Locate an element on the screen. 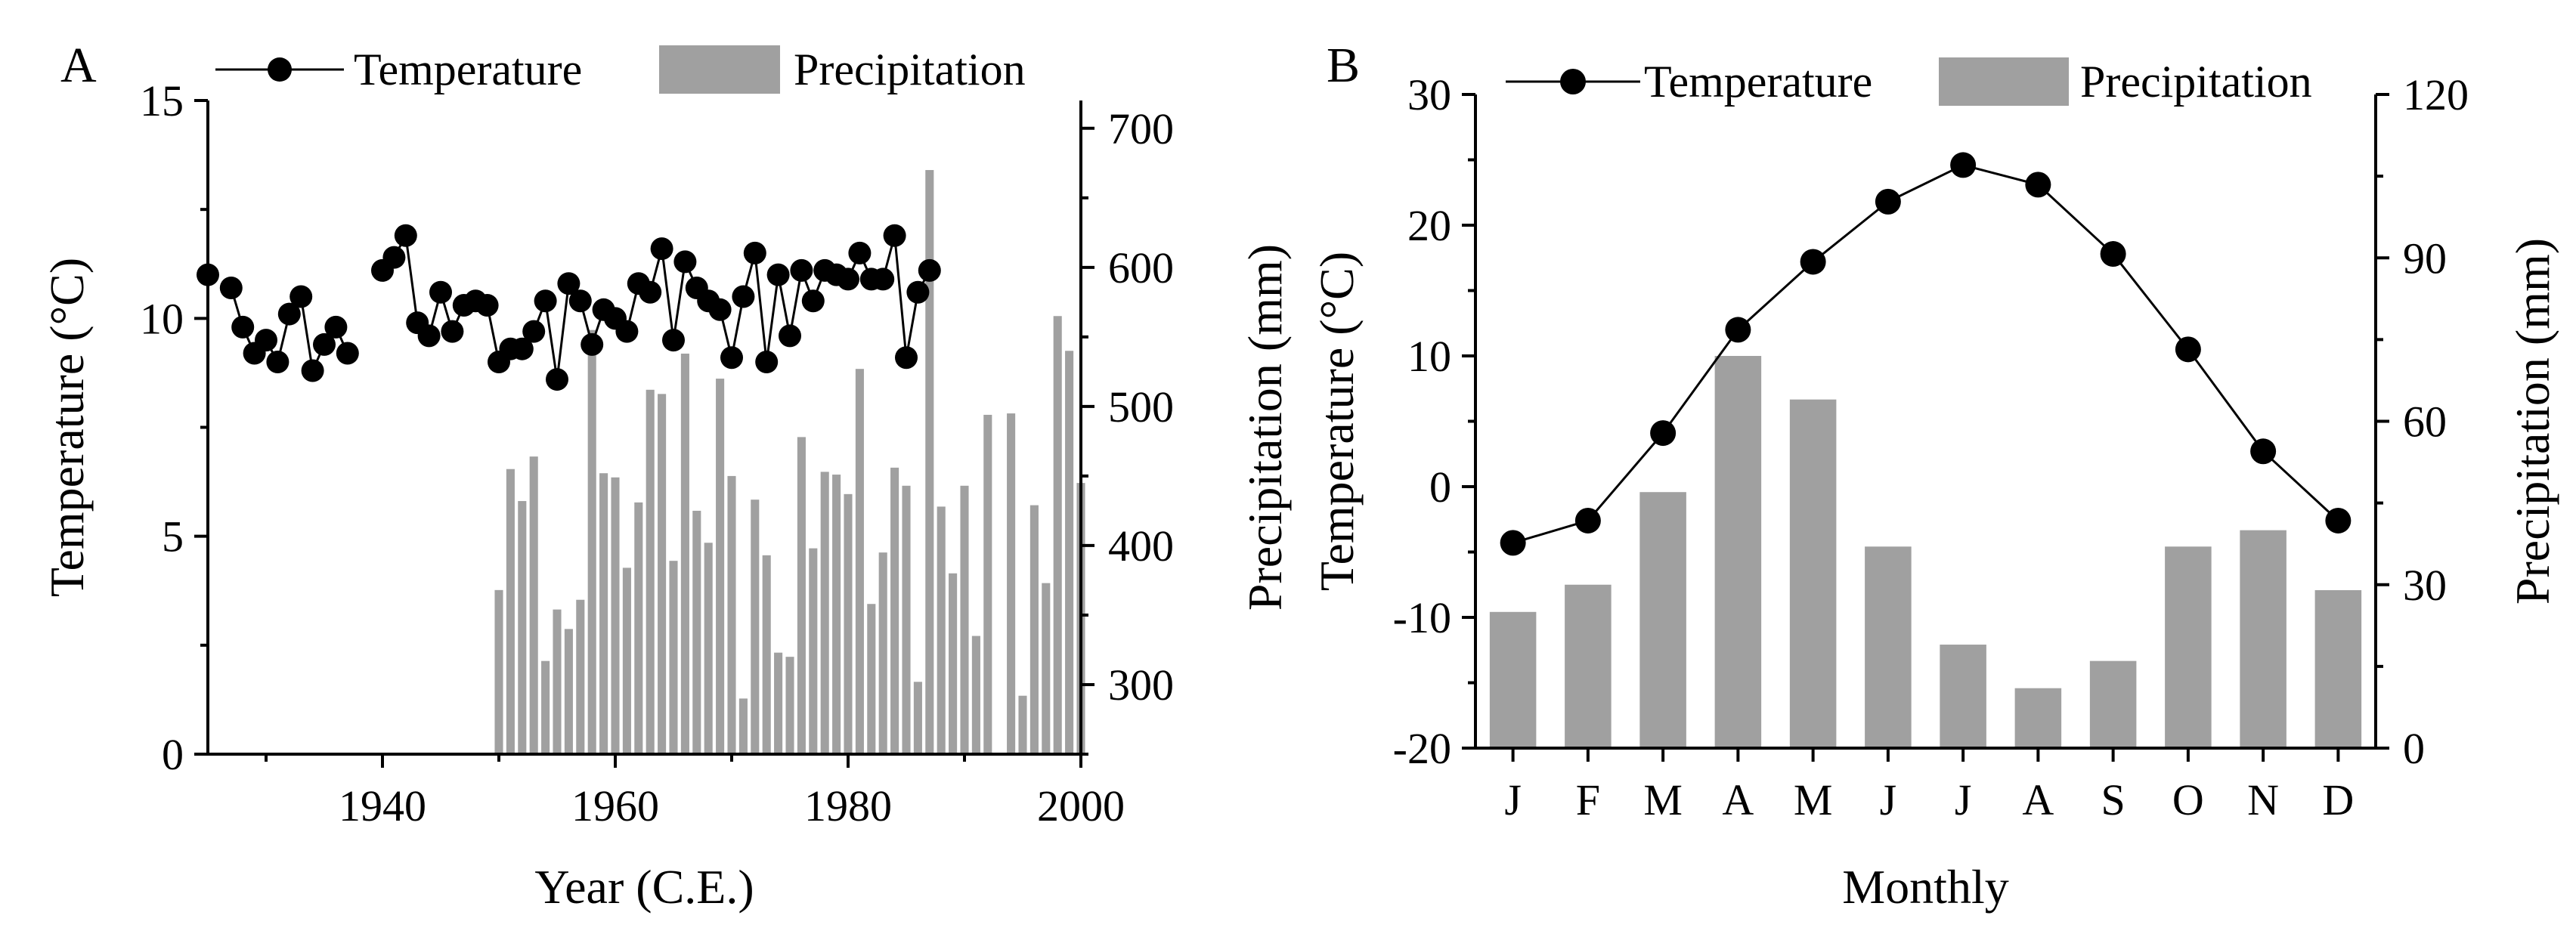  precip-bar-1961 is located at coordinates (626, 661).